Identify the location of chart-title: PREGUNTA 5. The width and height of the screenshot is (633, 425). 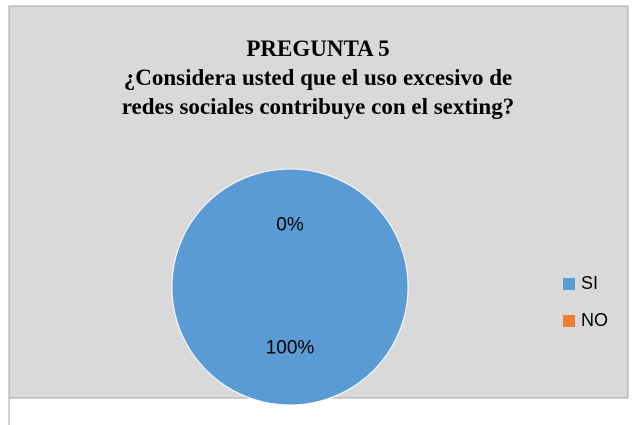
(317, 48).